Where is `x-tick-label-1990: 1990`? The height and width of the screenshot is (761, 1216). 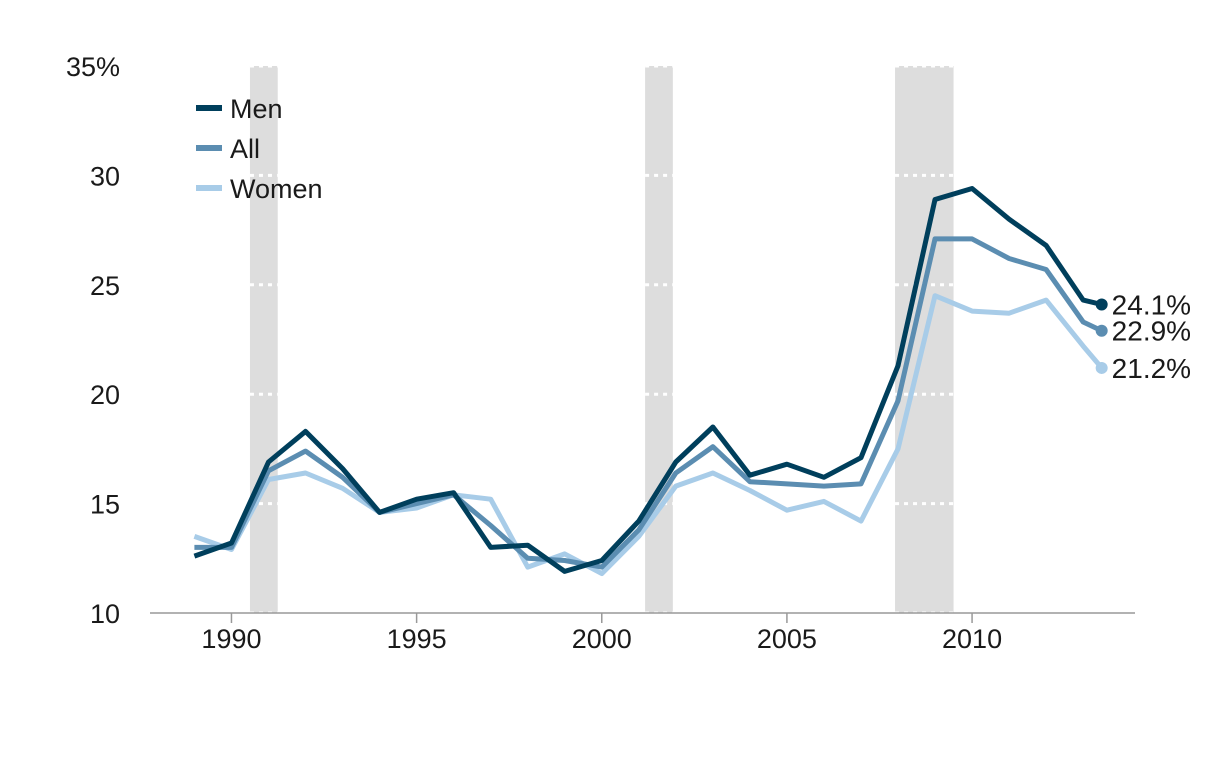 x-tick-label-1990: 1990 is located at coordinates (231, 639).